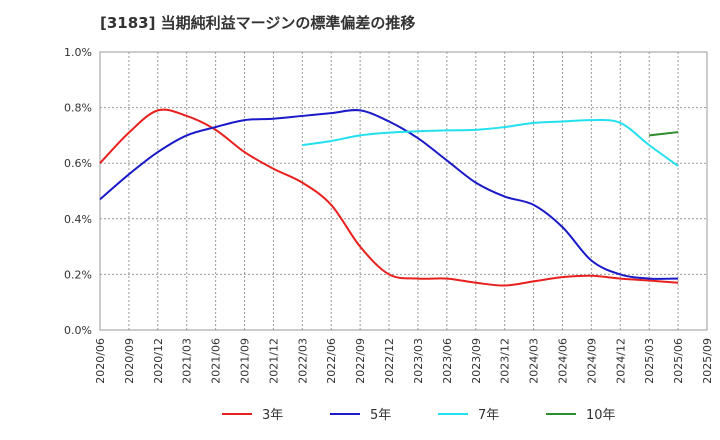 Image resolution: width=720 pixels, height=440 pixels. Describe the element at coordinates (158, 361) in the screenshot. I see `x-tick-label: 2020/12` at that location.